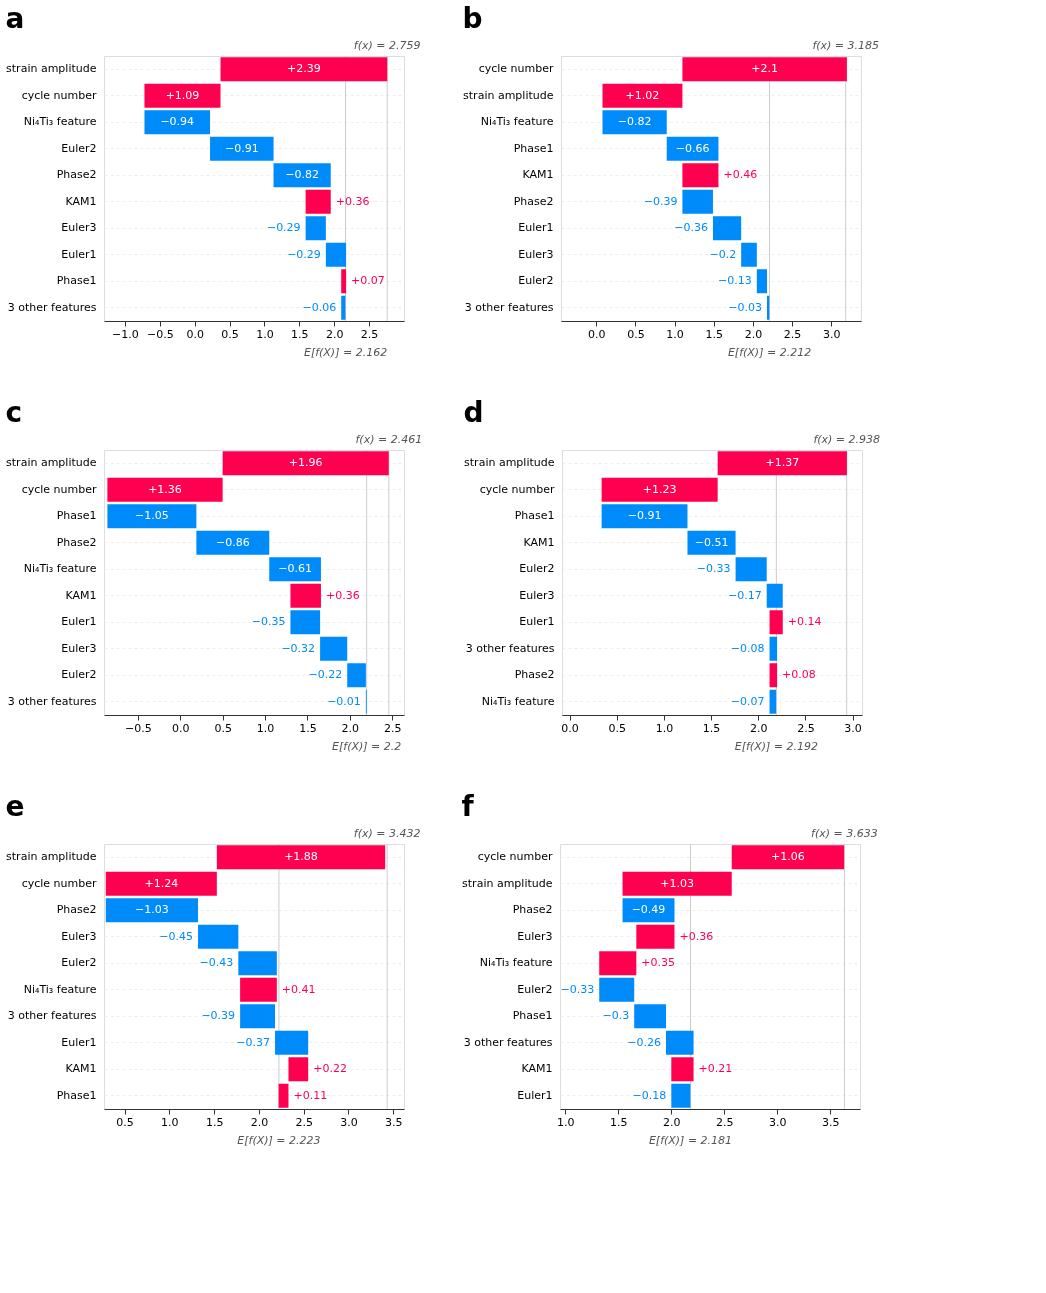 This screenshot has height=1293, width=1046. Describe the element at coordinates (723, 254) in the screenshot. I see `data-label: −0.2` at that location.